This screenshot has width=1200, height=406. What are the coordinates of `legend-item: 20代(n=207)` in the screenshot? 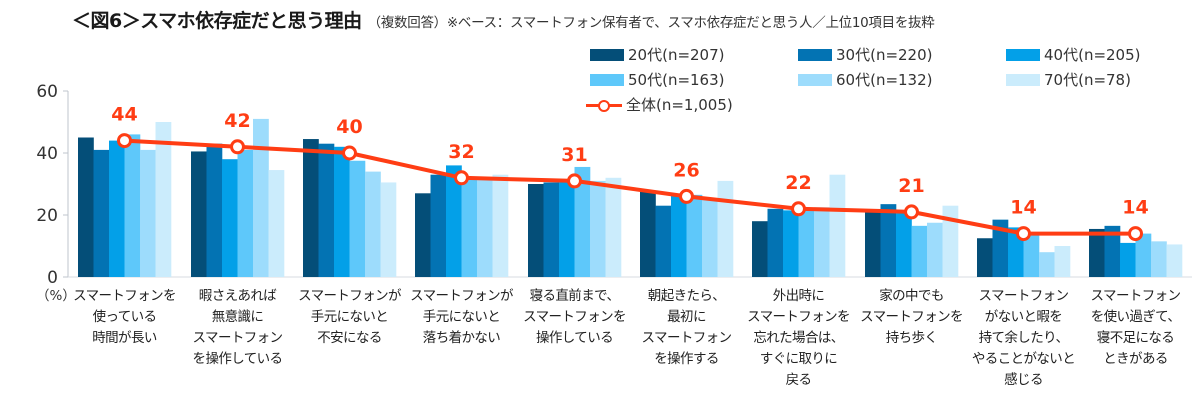 It's located at (657, 54).